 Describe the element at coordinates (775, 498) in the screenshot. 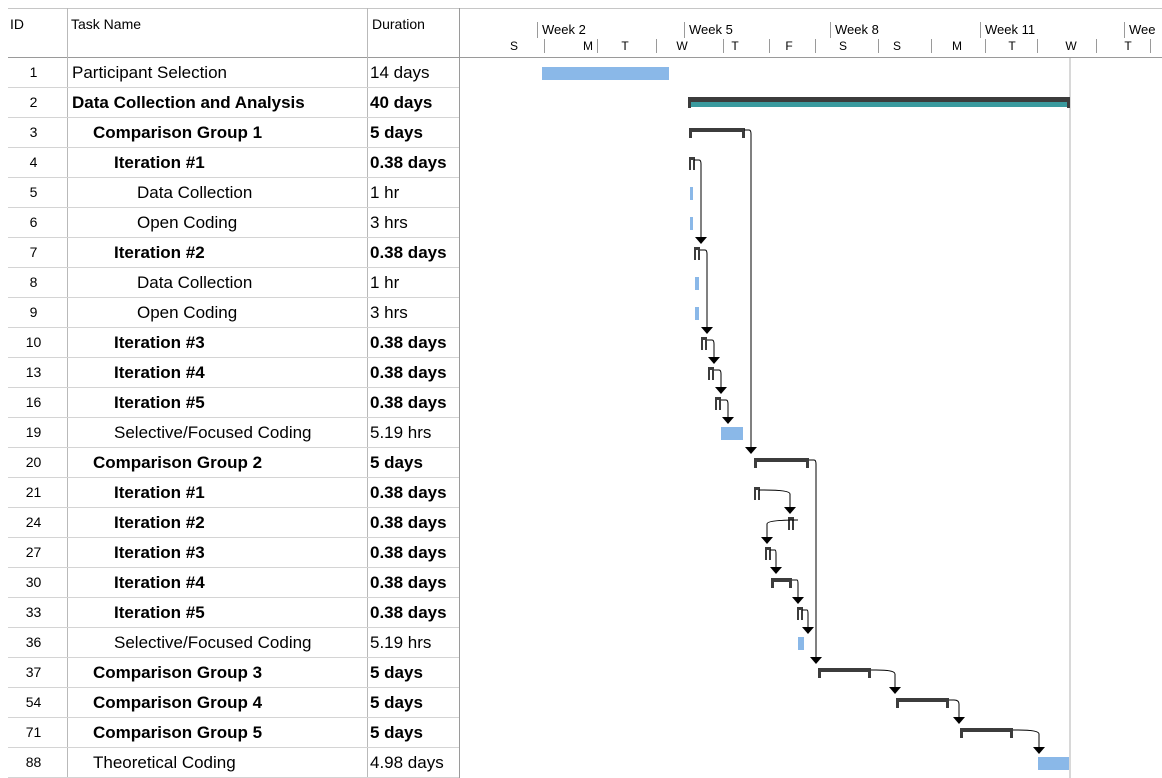

I see `dependency-link` at that location.